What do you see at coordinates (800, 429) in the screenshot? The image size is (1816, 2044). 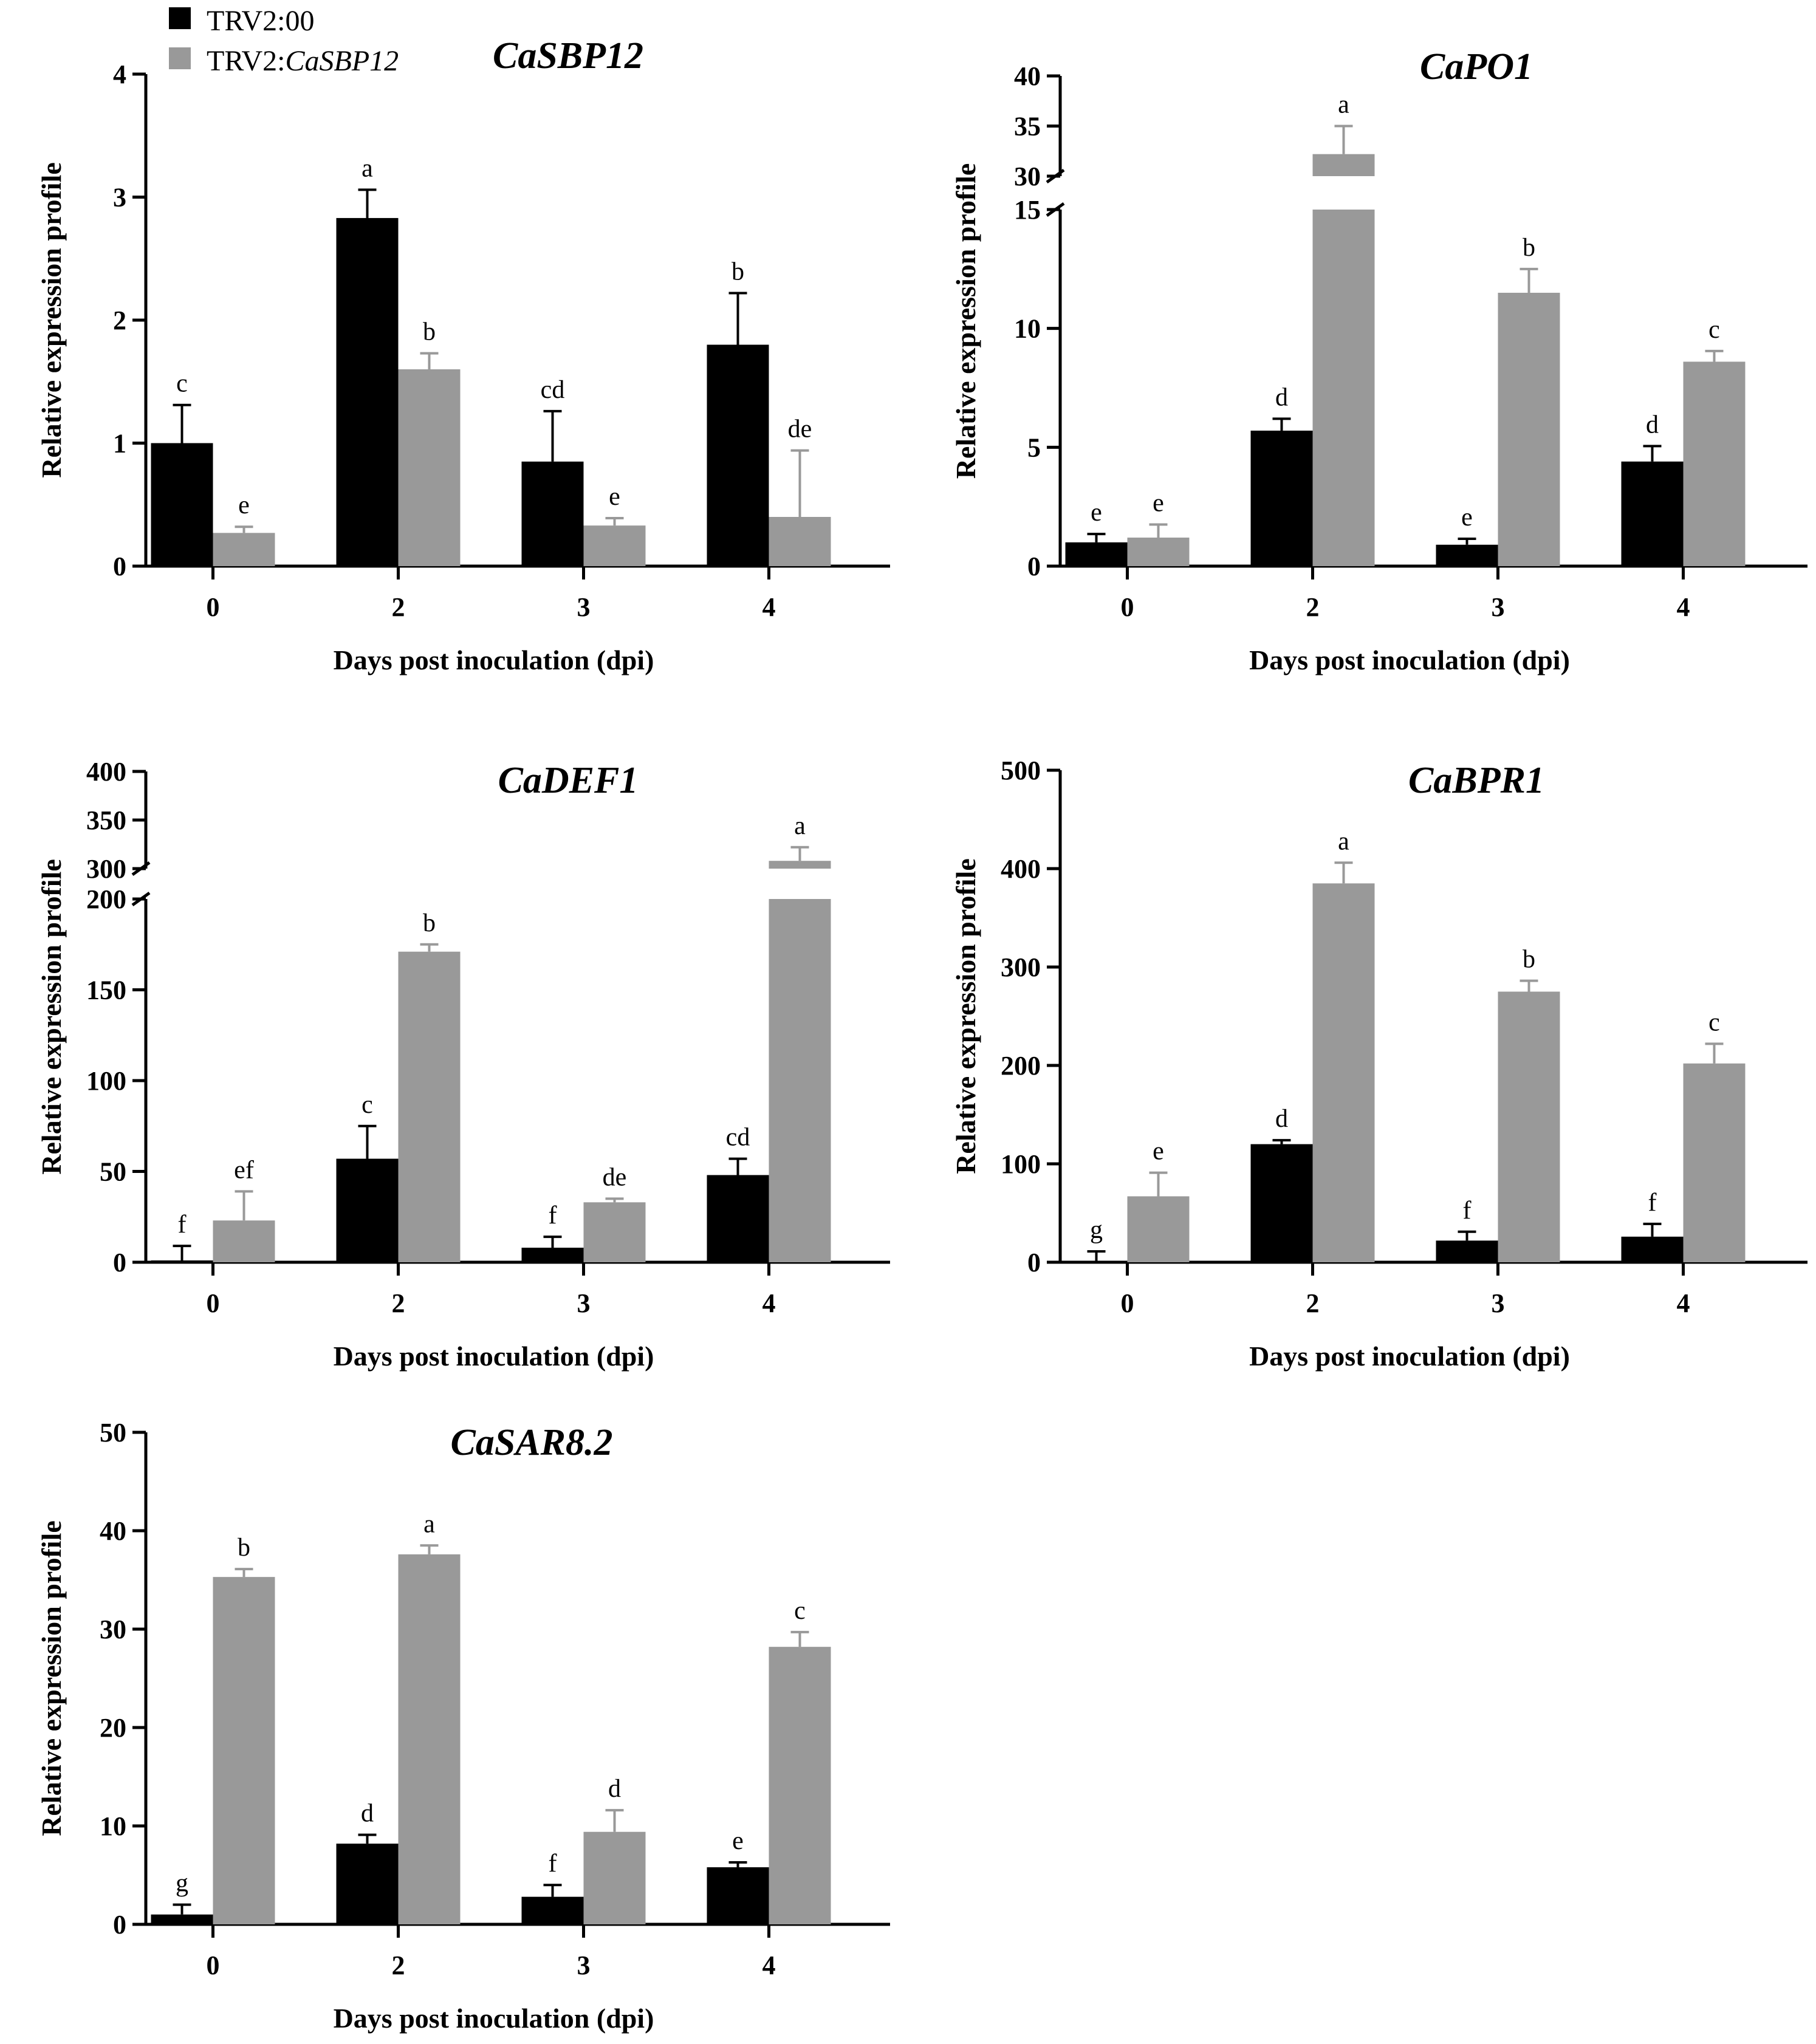 I see `significance-label: de` at bounding box center [800, 429].